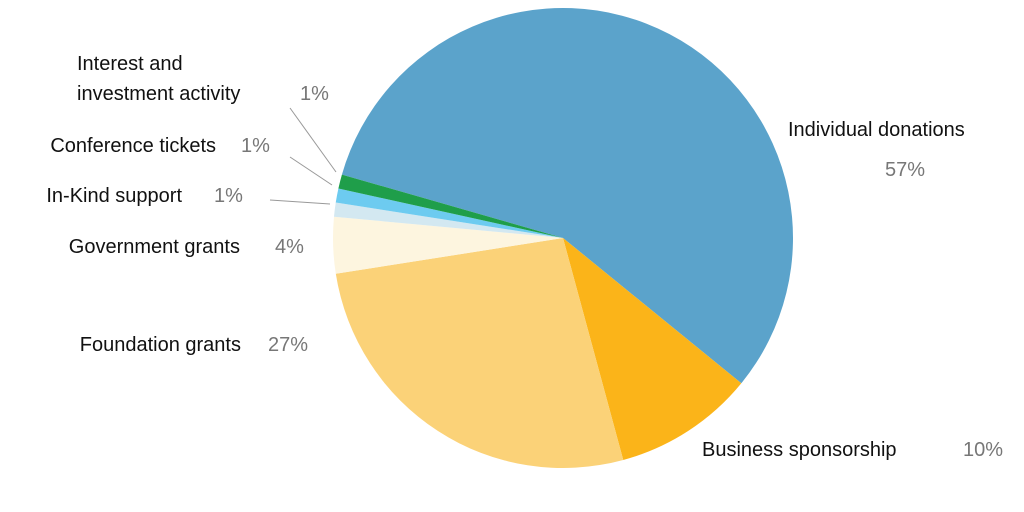  What do you see at coordinates (114, 196) in the screenshot?
I see `slice-label: In-Kind support` at bounding box center [114, 196].